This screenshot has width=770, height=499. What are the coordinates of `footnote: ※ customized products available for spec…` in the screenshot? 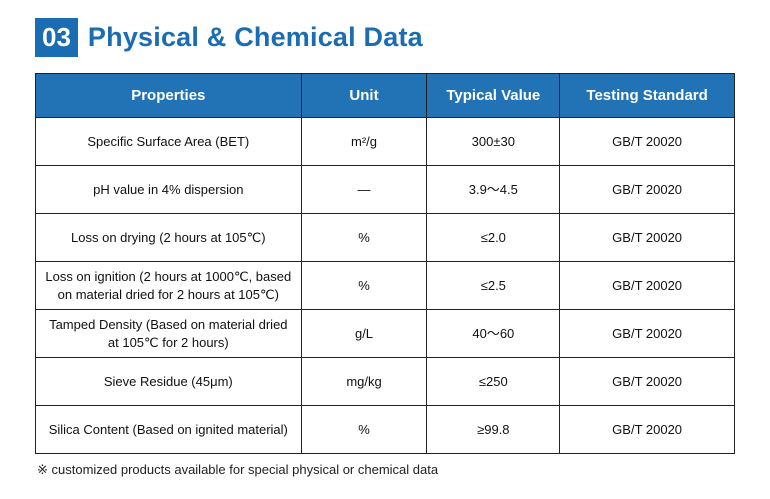 It's located at (238, 470).